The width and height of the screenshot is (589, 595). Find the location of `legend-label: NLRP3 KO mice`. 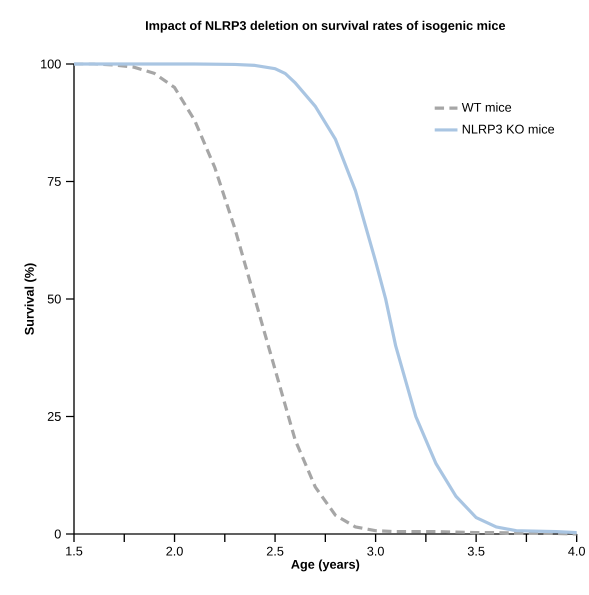

legend-label: NLRP3 KO mice is located at coordinates (508, 129).